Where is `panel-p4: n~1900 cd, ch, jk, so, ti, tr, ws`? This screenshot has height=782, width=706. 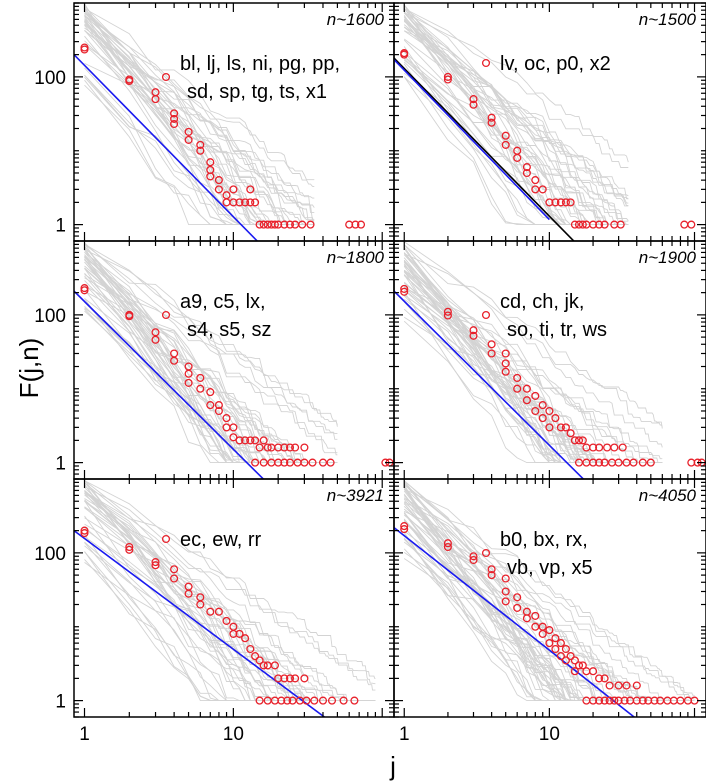 panel-p4: n~1900 cd, ch, jk, so, ti, tr, ws is located at coordinates (549, 360).